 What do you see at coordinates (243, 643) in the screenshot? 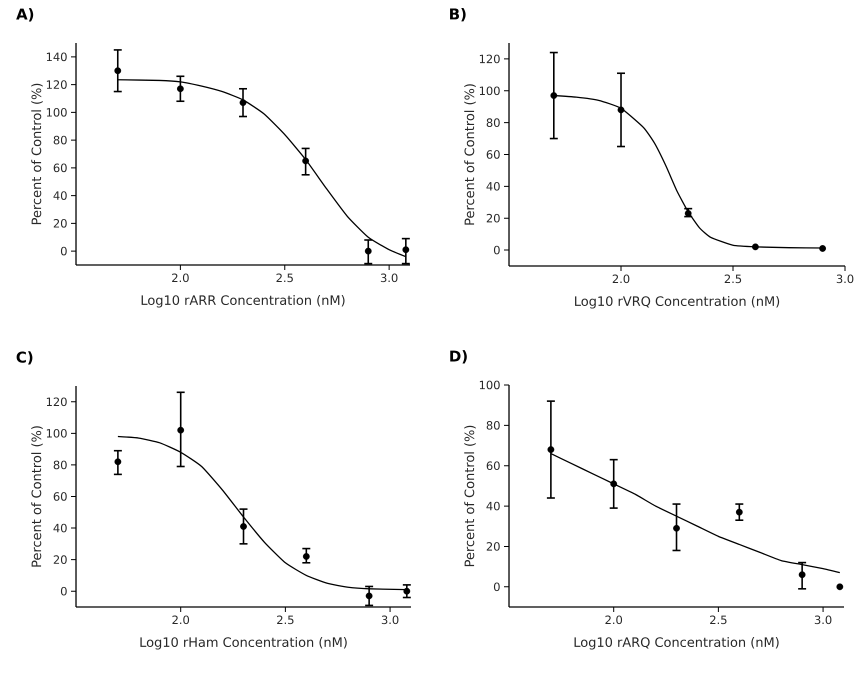
I see `x-axis-title: Log10 rHam Concentration (nM)` at bounding box center [243, 643].